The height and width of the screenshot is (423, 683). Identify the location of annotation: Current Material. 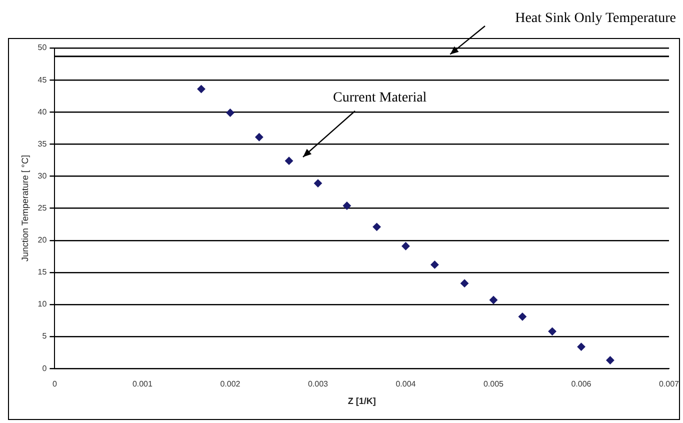
(380, 98).